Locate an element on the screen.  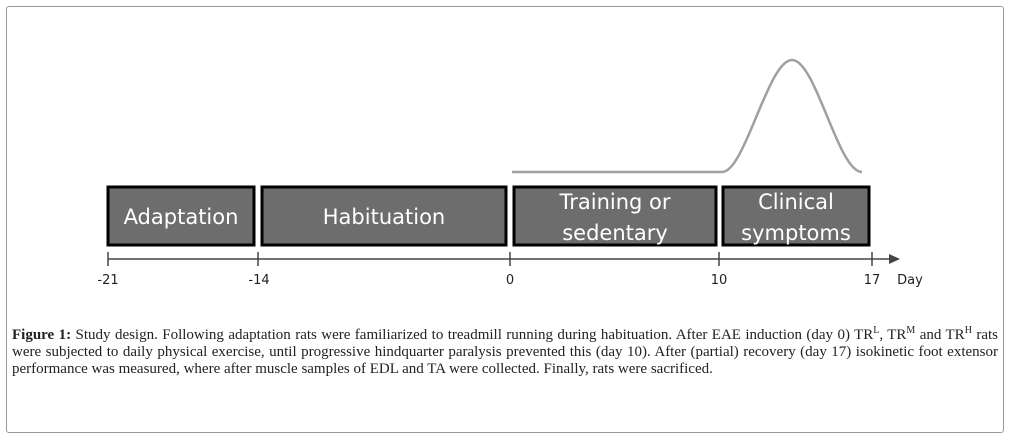
phase-box-adaptation is located at coordinates (181, 216).